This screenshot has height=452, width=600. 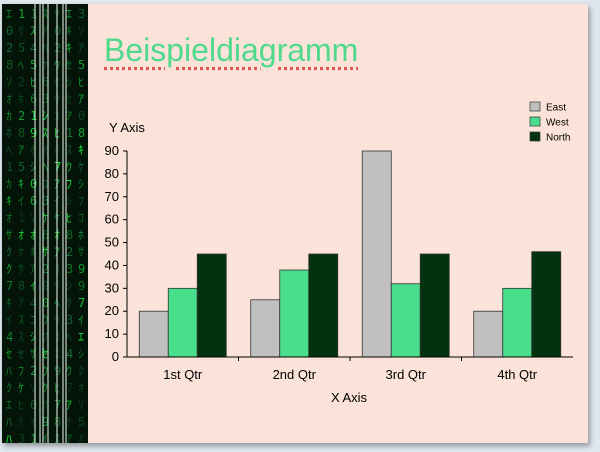 What do you see at coordinates (231, 50) in the screenshot?
I see `slide-title: Beispieldiagramm` at bounding box center [231, 50].